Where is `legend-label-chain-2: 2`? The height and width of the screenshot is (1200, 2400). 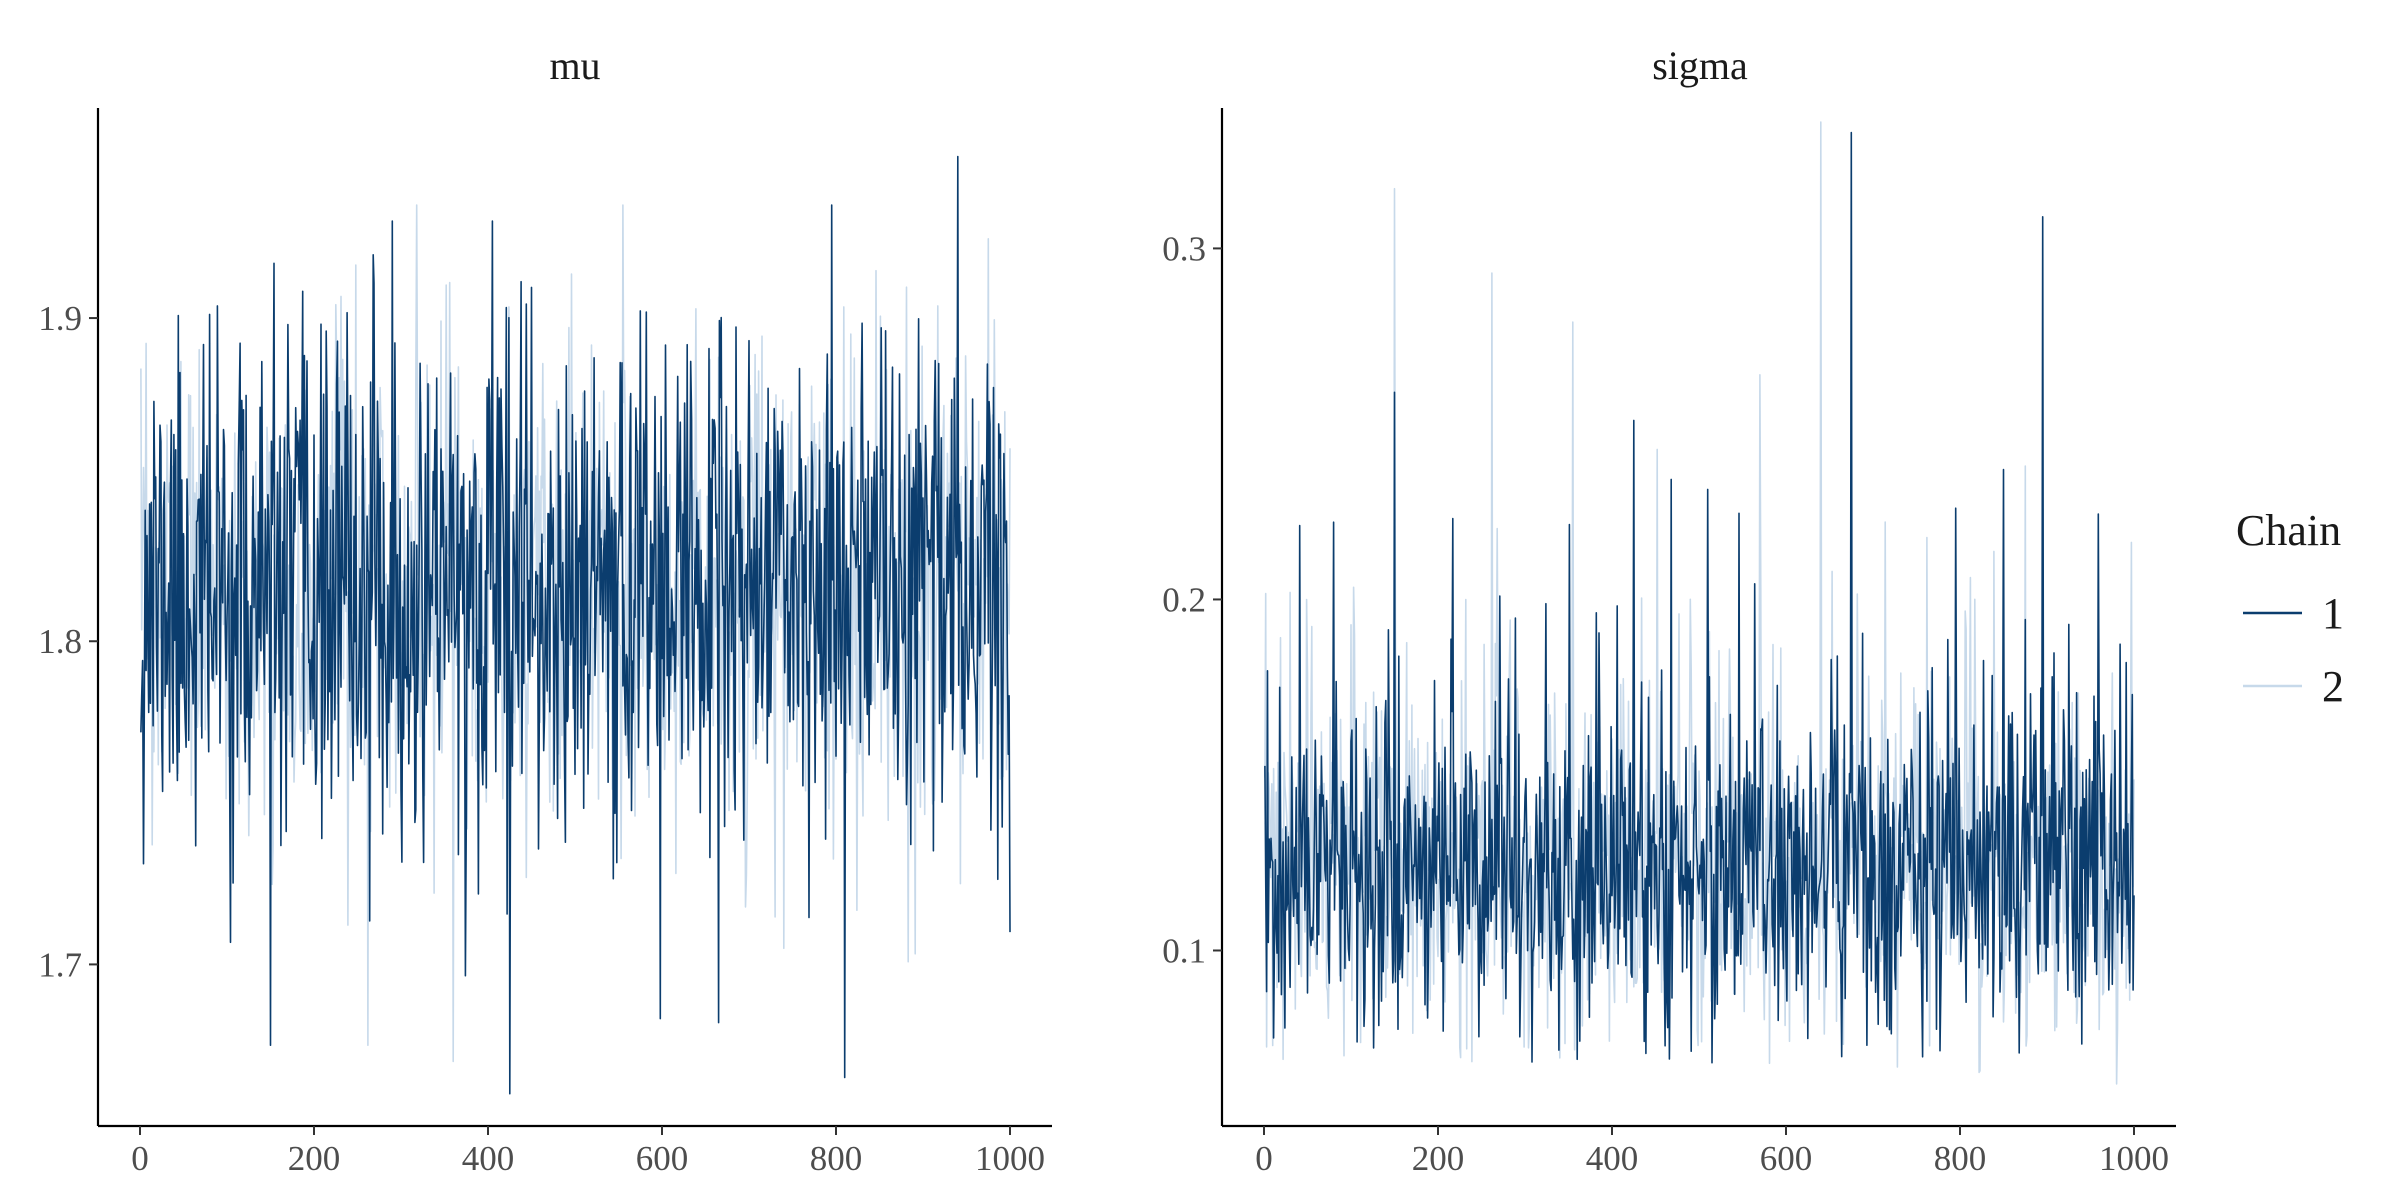
legend-label-chain-2: 2 is located at coordinates (2333, 686).